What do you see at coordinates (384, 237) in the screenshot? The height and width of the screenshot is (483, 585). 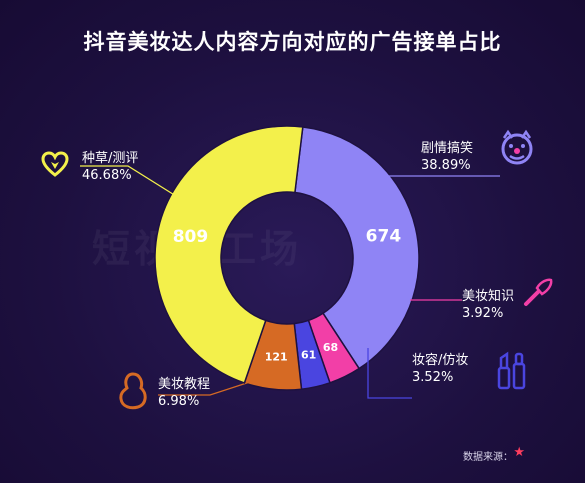 I see `value-label-1: 674` at bounding box center [384, 237].